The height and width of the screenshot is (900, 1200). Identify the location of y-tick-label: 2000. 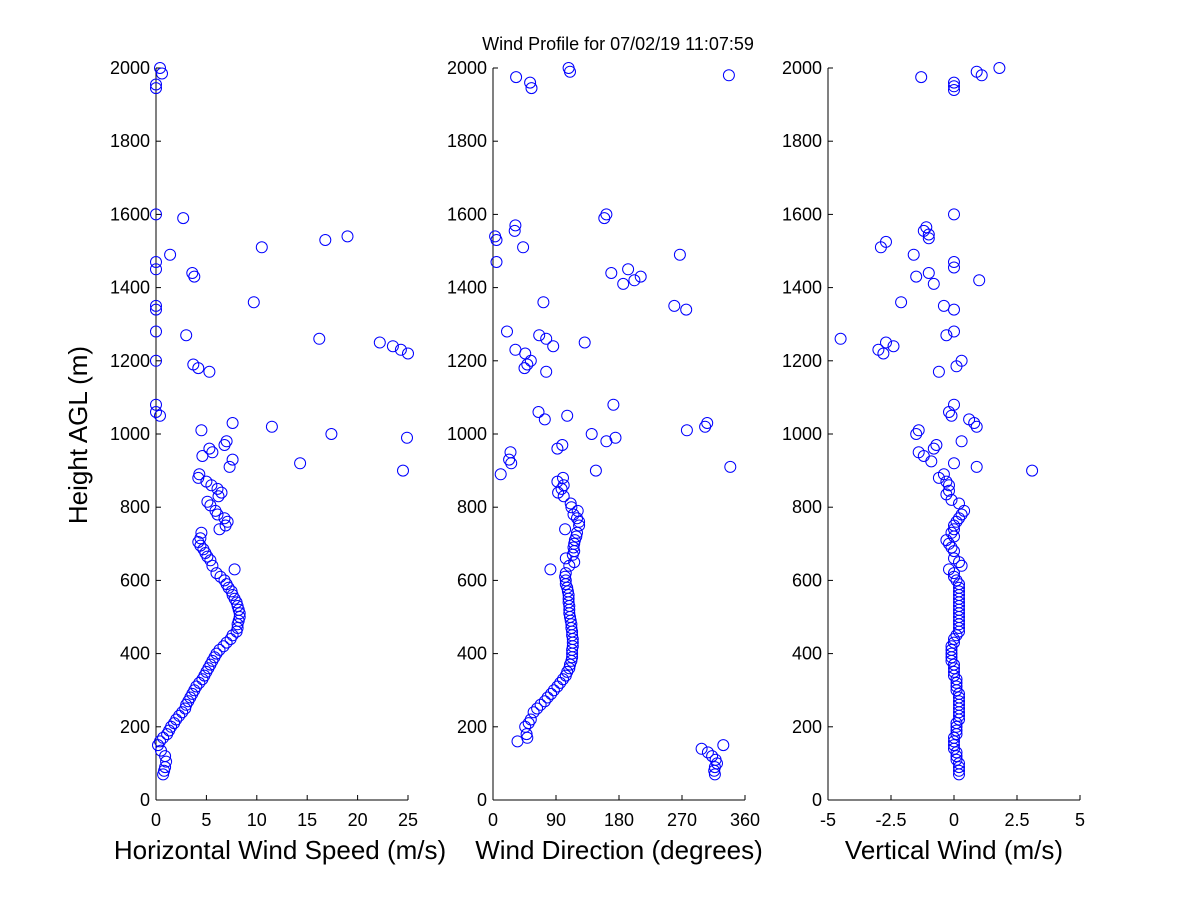
(467, 68).